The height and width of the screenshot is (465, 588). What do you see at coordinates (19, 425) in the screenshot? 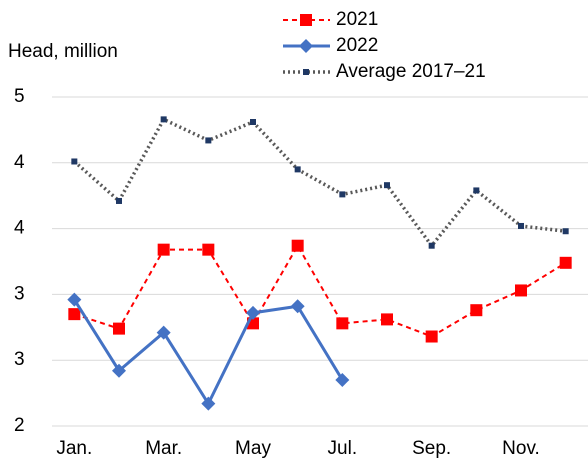
I see `y-tick-label: 2` at bounding box center [19, 425].